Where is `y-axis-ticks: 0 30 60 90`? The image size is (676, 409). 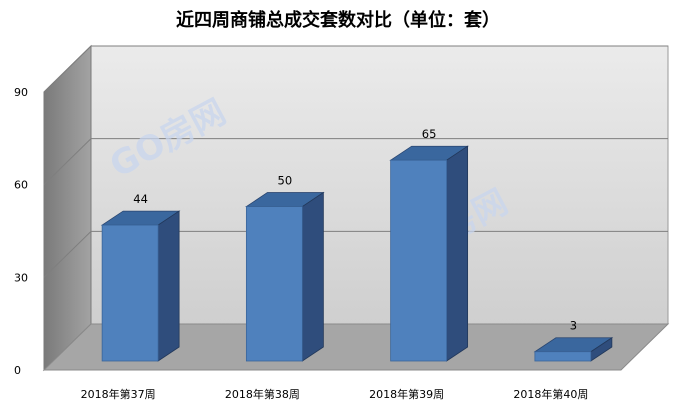 y-axis-ticks: 0 30 60 90 is located at coordinates (21, 231).